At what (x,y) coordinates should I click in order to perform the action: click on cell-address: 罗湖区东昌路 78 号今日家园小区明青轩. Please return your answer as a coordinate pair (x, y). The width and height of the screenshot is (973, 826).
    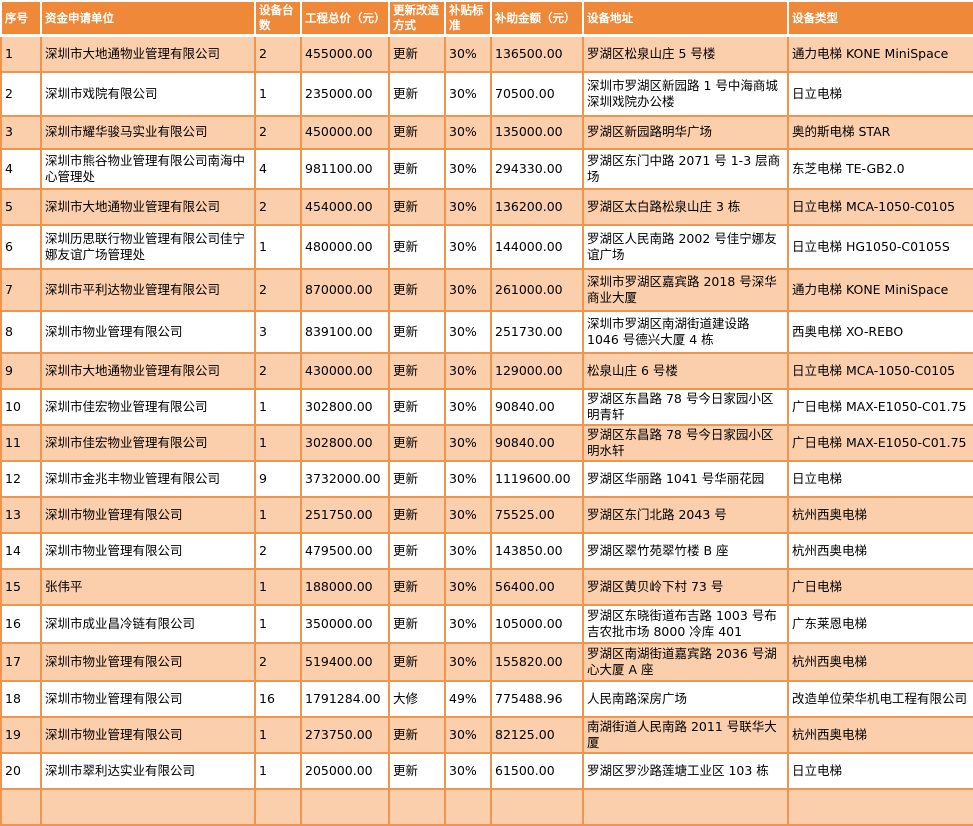
    Looking at the image, I should click on (685, 406).